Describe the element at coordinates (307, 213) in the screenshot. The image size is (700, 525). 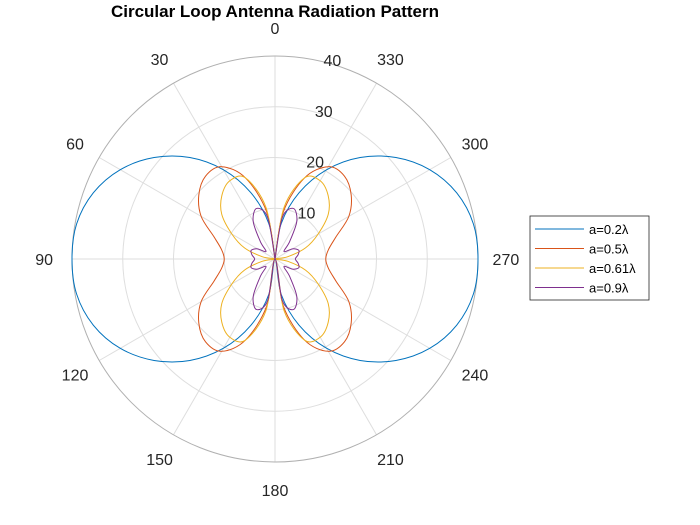
I see `r-tick-label: 10` at that location.